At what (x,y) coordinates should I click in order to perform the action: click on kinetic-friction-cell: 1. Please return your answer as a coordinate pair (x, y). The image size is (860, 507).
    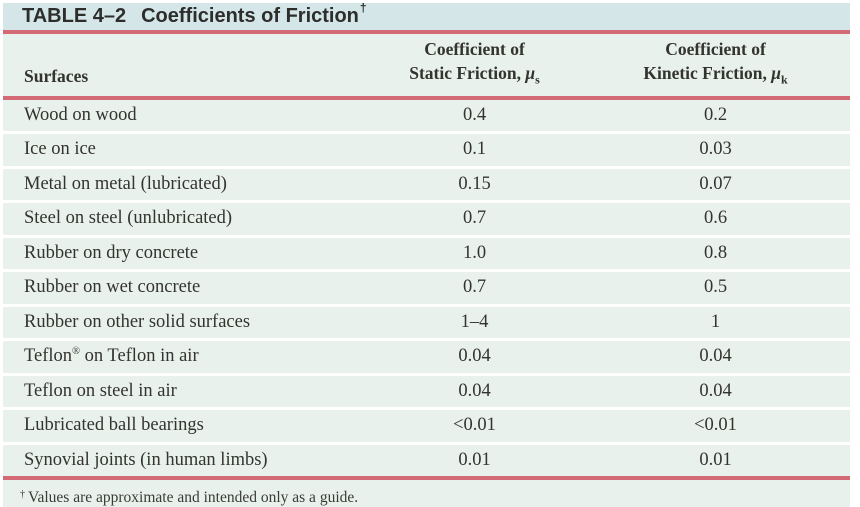
    Looking at the image, I should click on (715, 323).